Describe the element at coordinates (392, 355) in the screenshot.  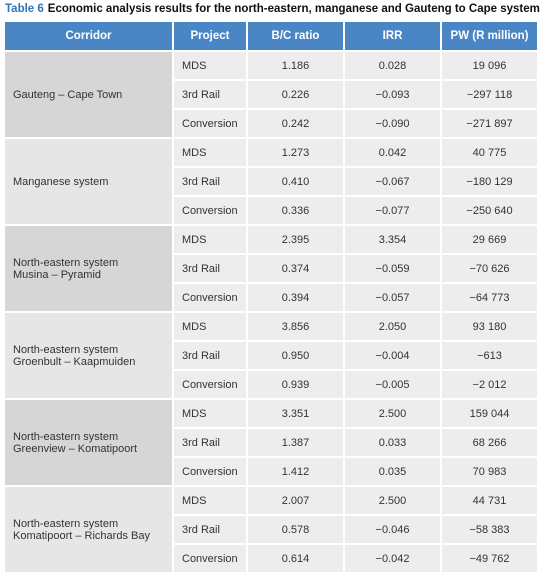
I see `value-cell: −0.004` at that location.